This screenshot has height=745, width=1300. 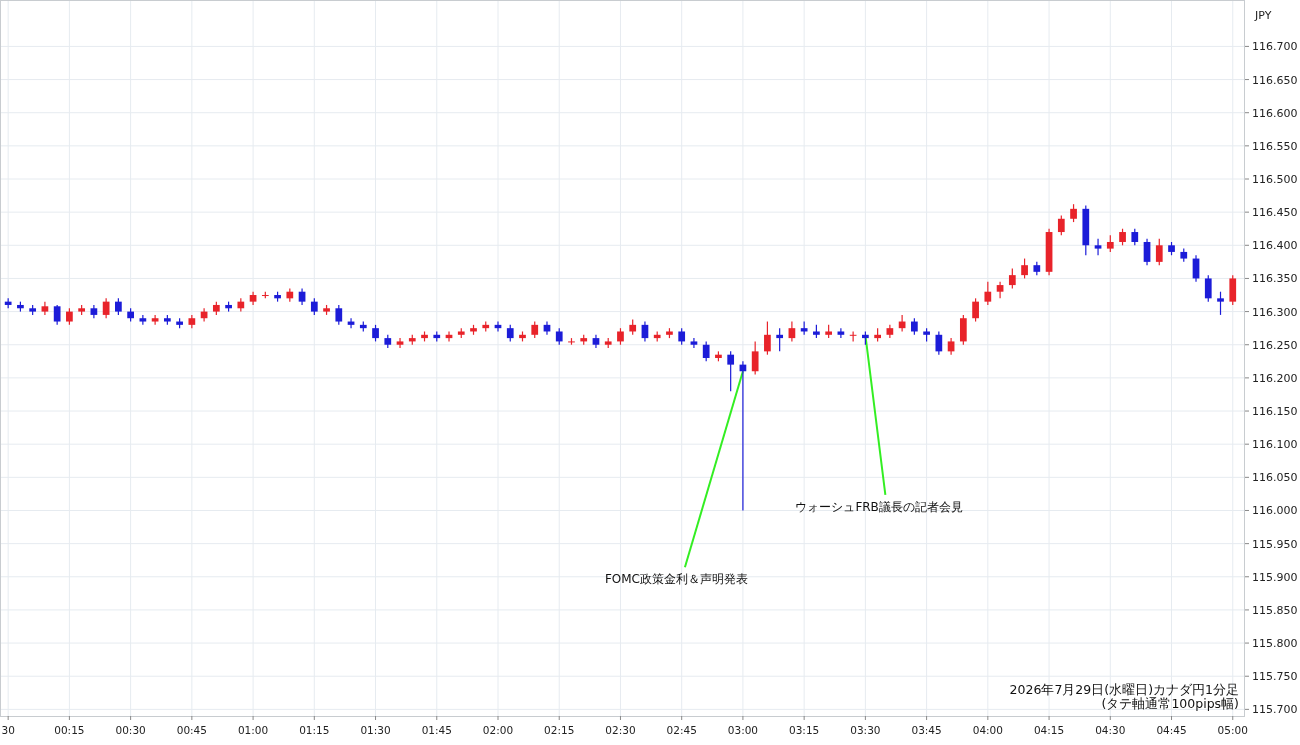 What do you see at coordinates (375, 730) in the screenshot?
I see `x-tick-label: 01:30` at bounding box center [375, 730].